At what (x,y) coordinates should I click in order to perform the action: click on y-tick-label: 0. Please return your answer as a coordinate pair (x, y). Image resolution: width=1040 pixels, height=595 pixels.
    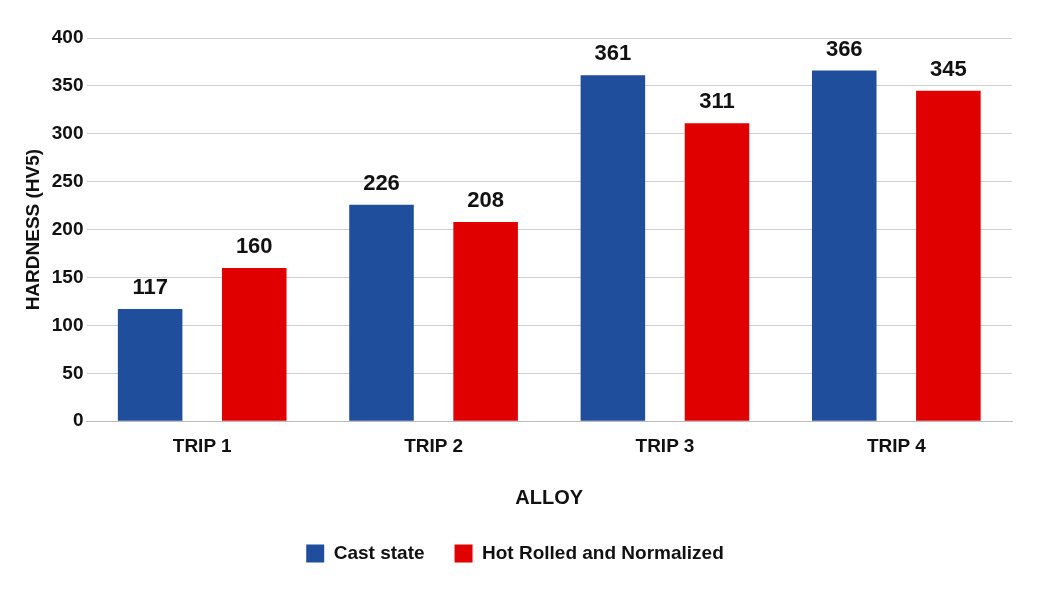
    Looking at the image, I should click on (78, 420).